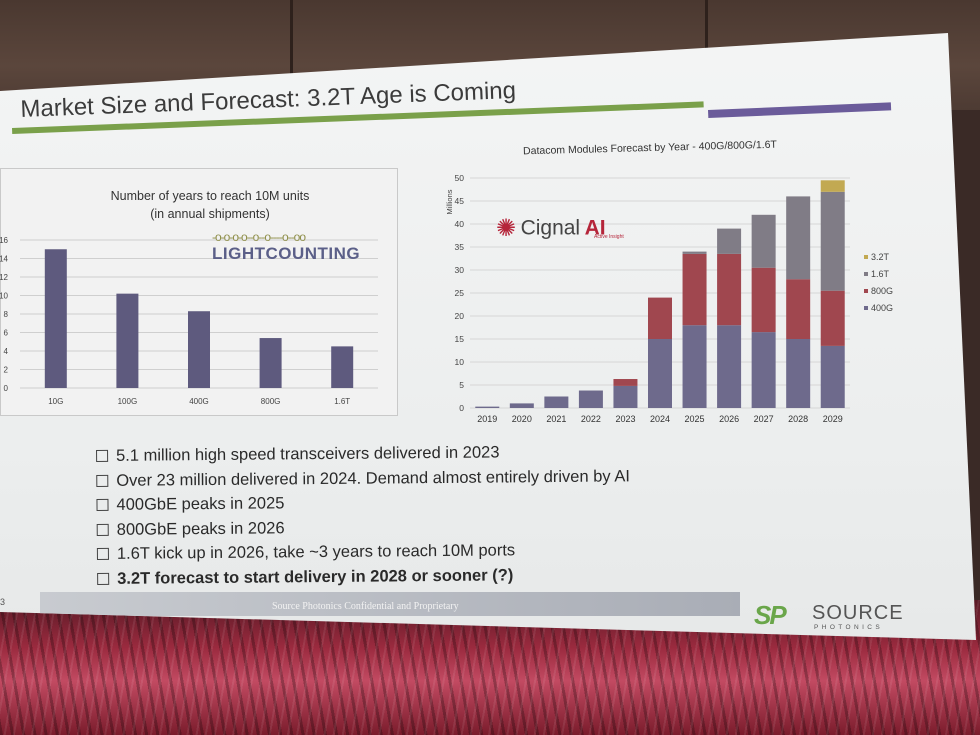  Describe the element at coordinates (460, 178) in the screenshot. I see `y-tick-label: 50` at that location.